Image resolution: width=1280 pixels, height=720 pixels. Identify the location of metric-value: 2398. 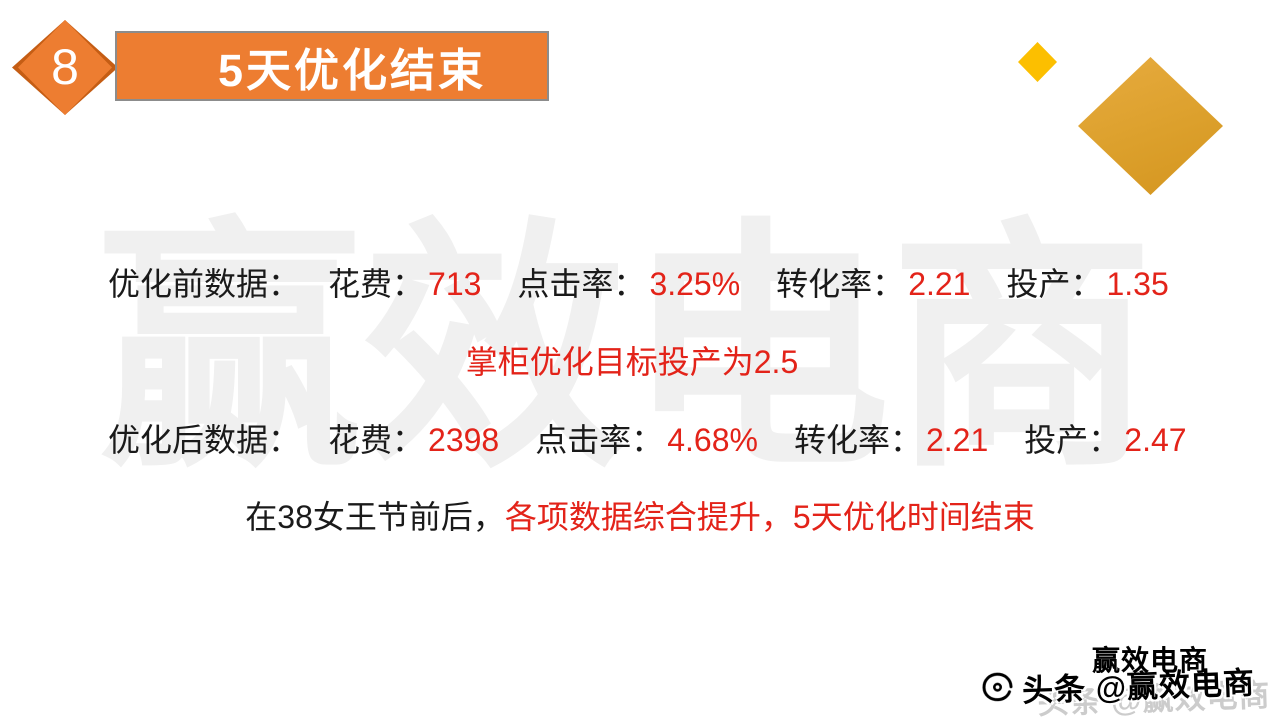
(464, 440).